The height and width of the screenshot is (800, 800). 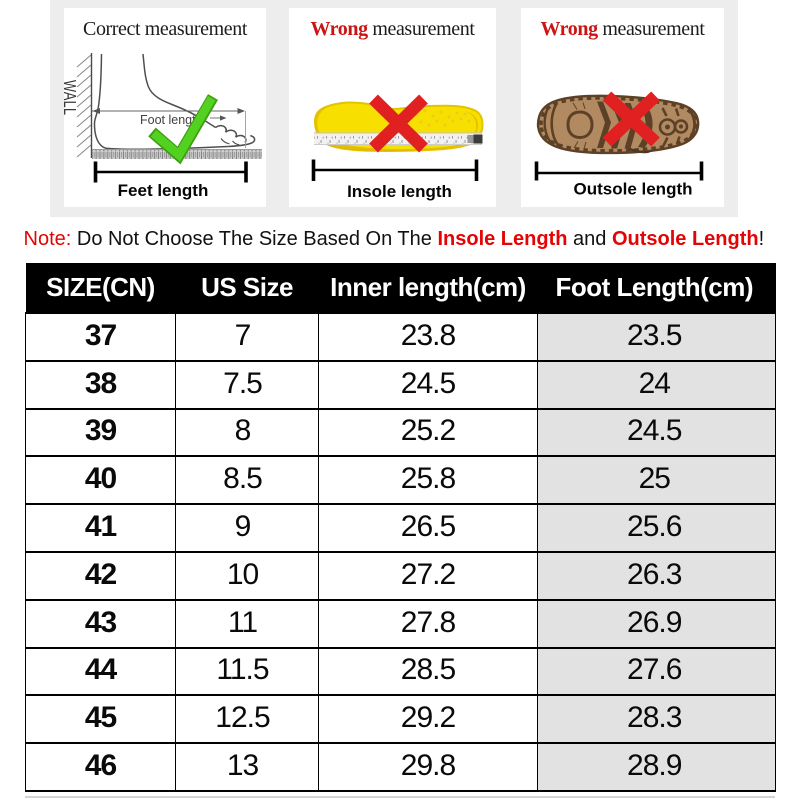 What do you see at coordinates (68, 97) in the screenshot?
I see `svg-text: WALL` at bounding box center [68, 97].